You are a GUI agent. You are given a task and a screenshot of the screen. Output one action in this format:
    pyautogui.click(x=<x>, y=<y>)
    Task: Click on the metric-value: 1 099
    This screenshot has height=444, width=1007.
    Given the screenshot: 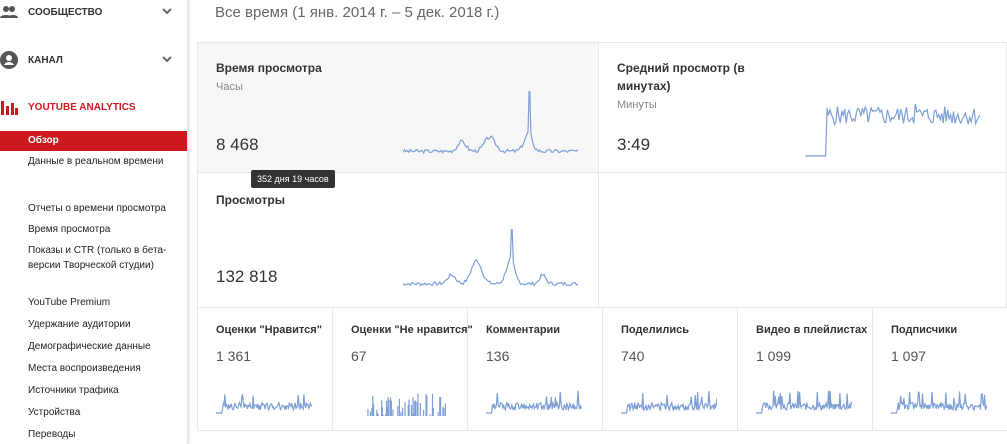 What is the action you would take?
    pyautogui.click(x=774, y=356)
    